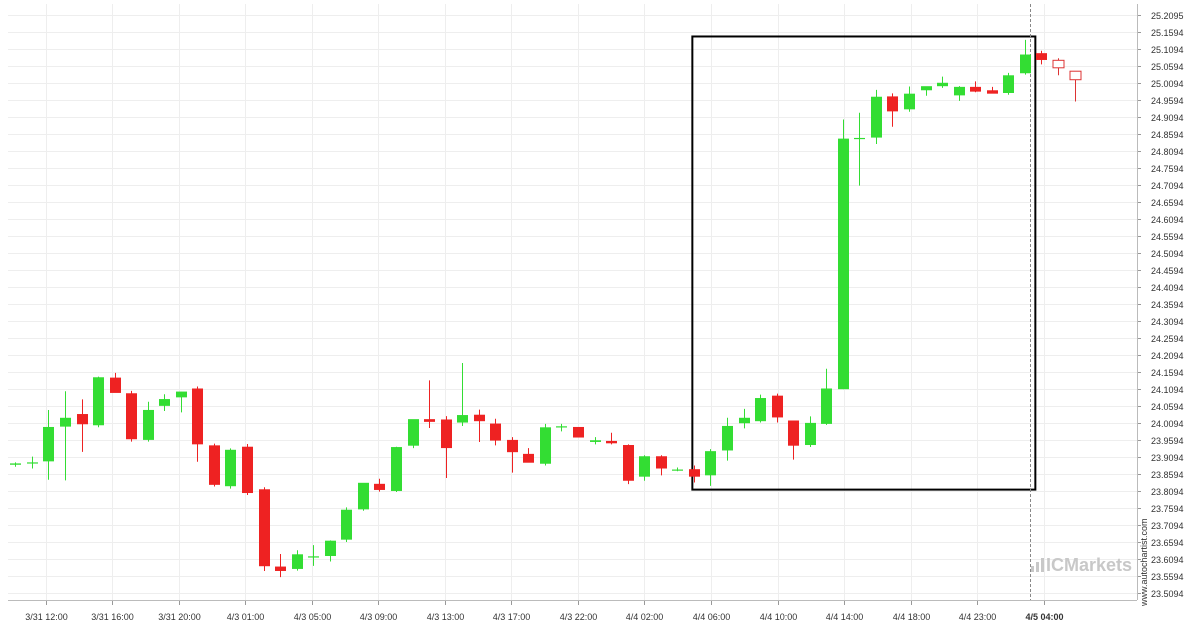  What do you see at coordinates (1167, 356) in the screenshot?
I see `y-tick-label: 24.2094` at bounding box center [1167, 356].